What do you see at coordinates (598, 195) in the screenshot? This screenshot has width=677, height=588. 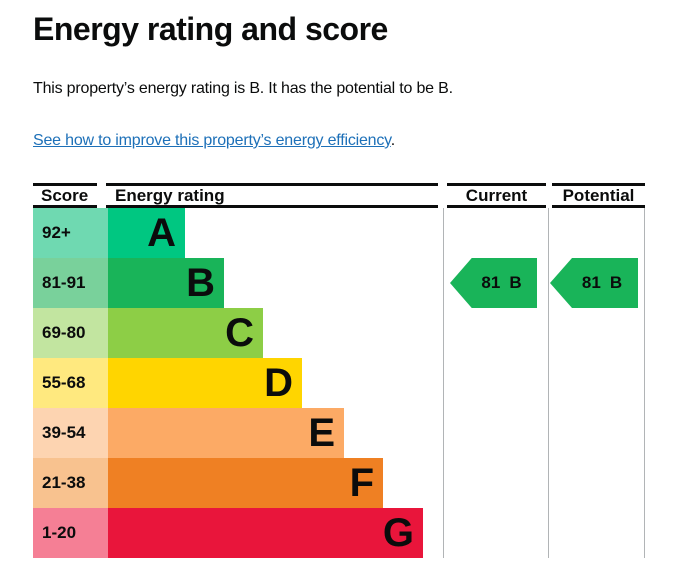 I see `header-potential: Potential` at bounding box center [598, 195].